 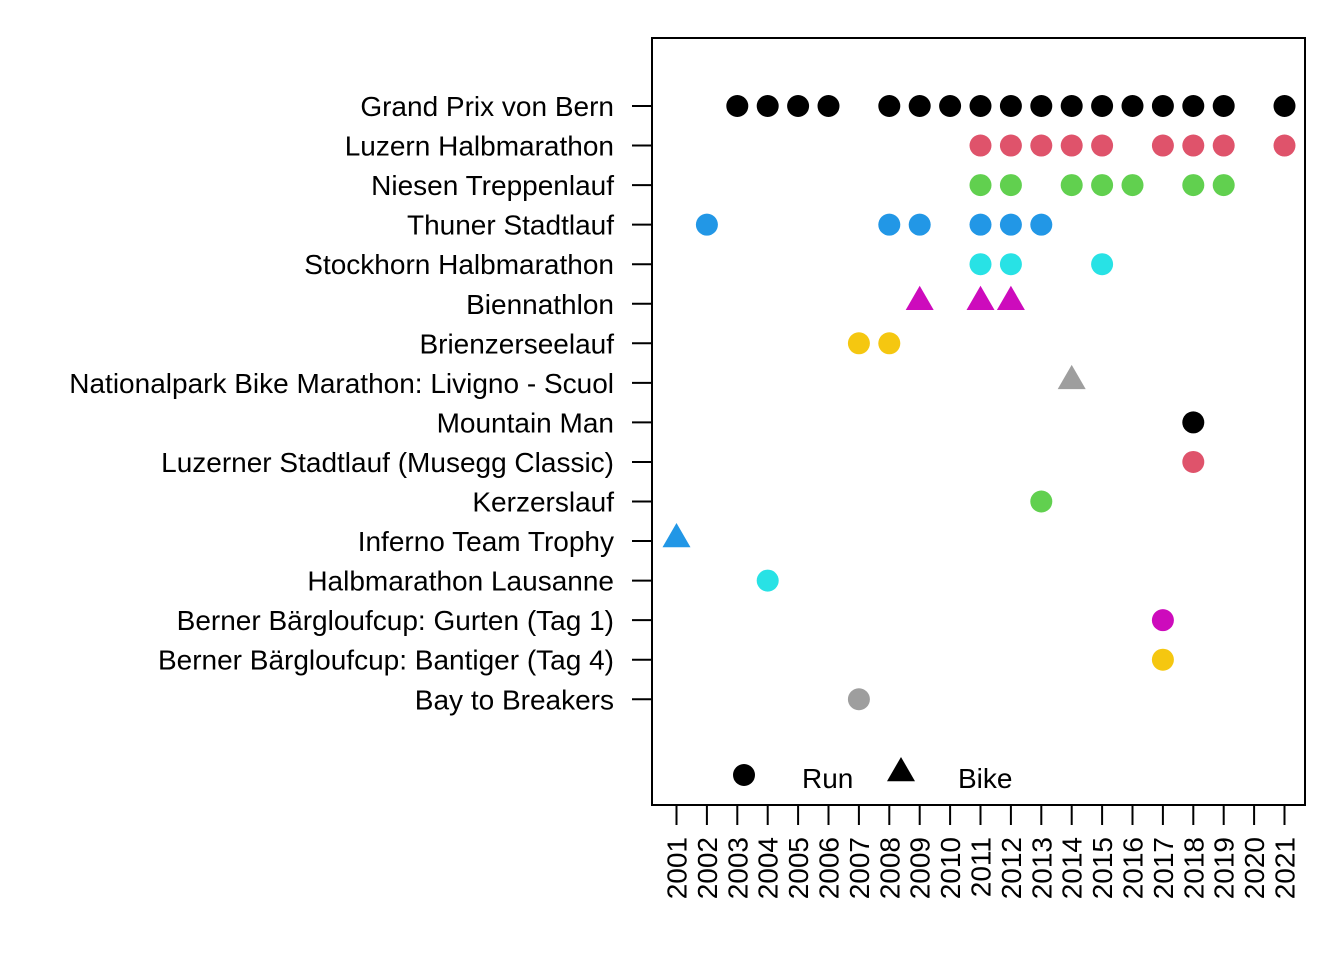 What do you see at coordinates (1163, 868) in the screenshot?
I see `x-tick-label: 2017` at bounding box center [1163, 868].